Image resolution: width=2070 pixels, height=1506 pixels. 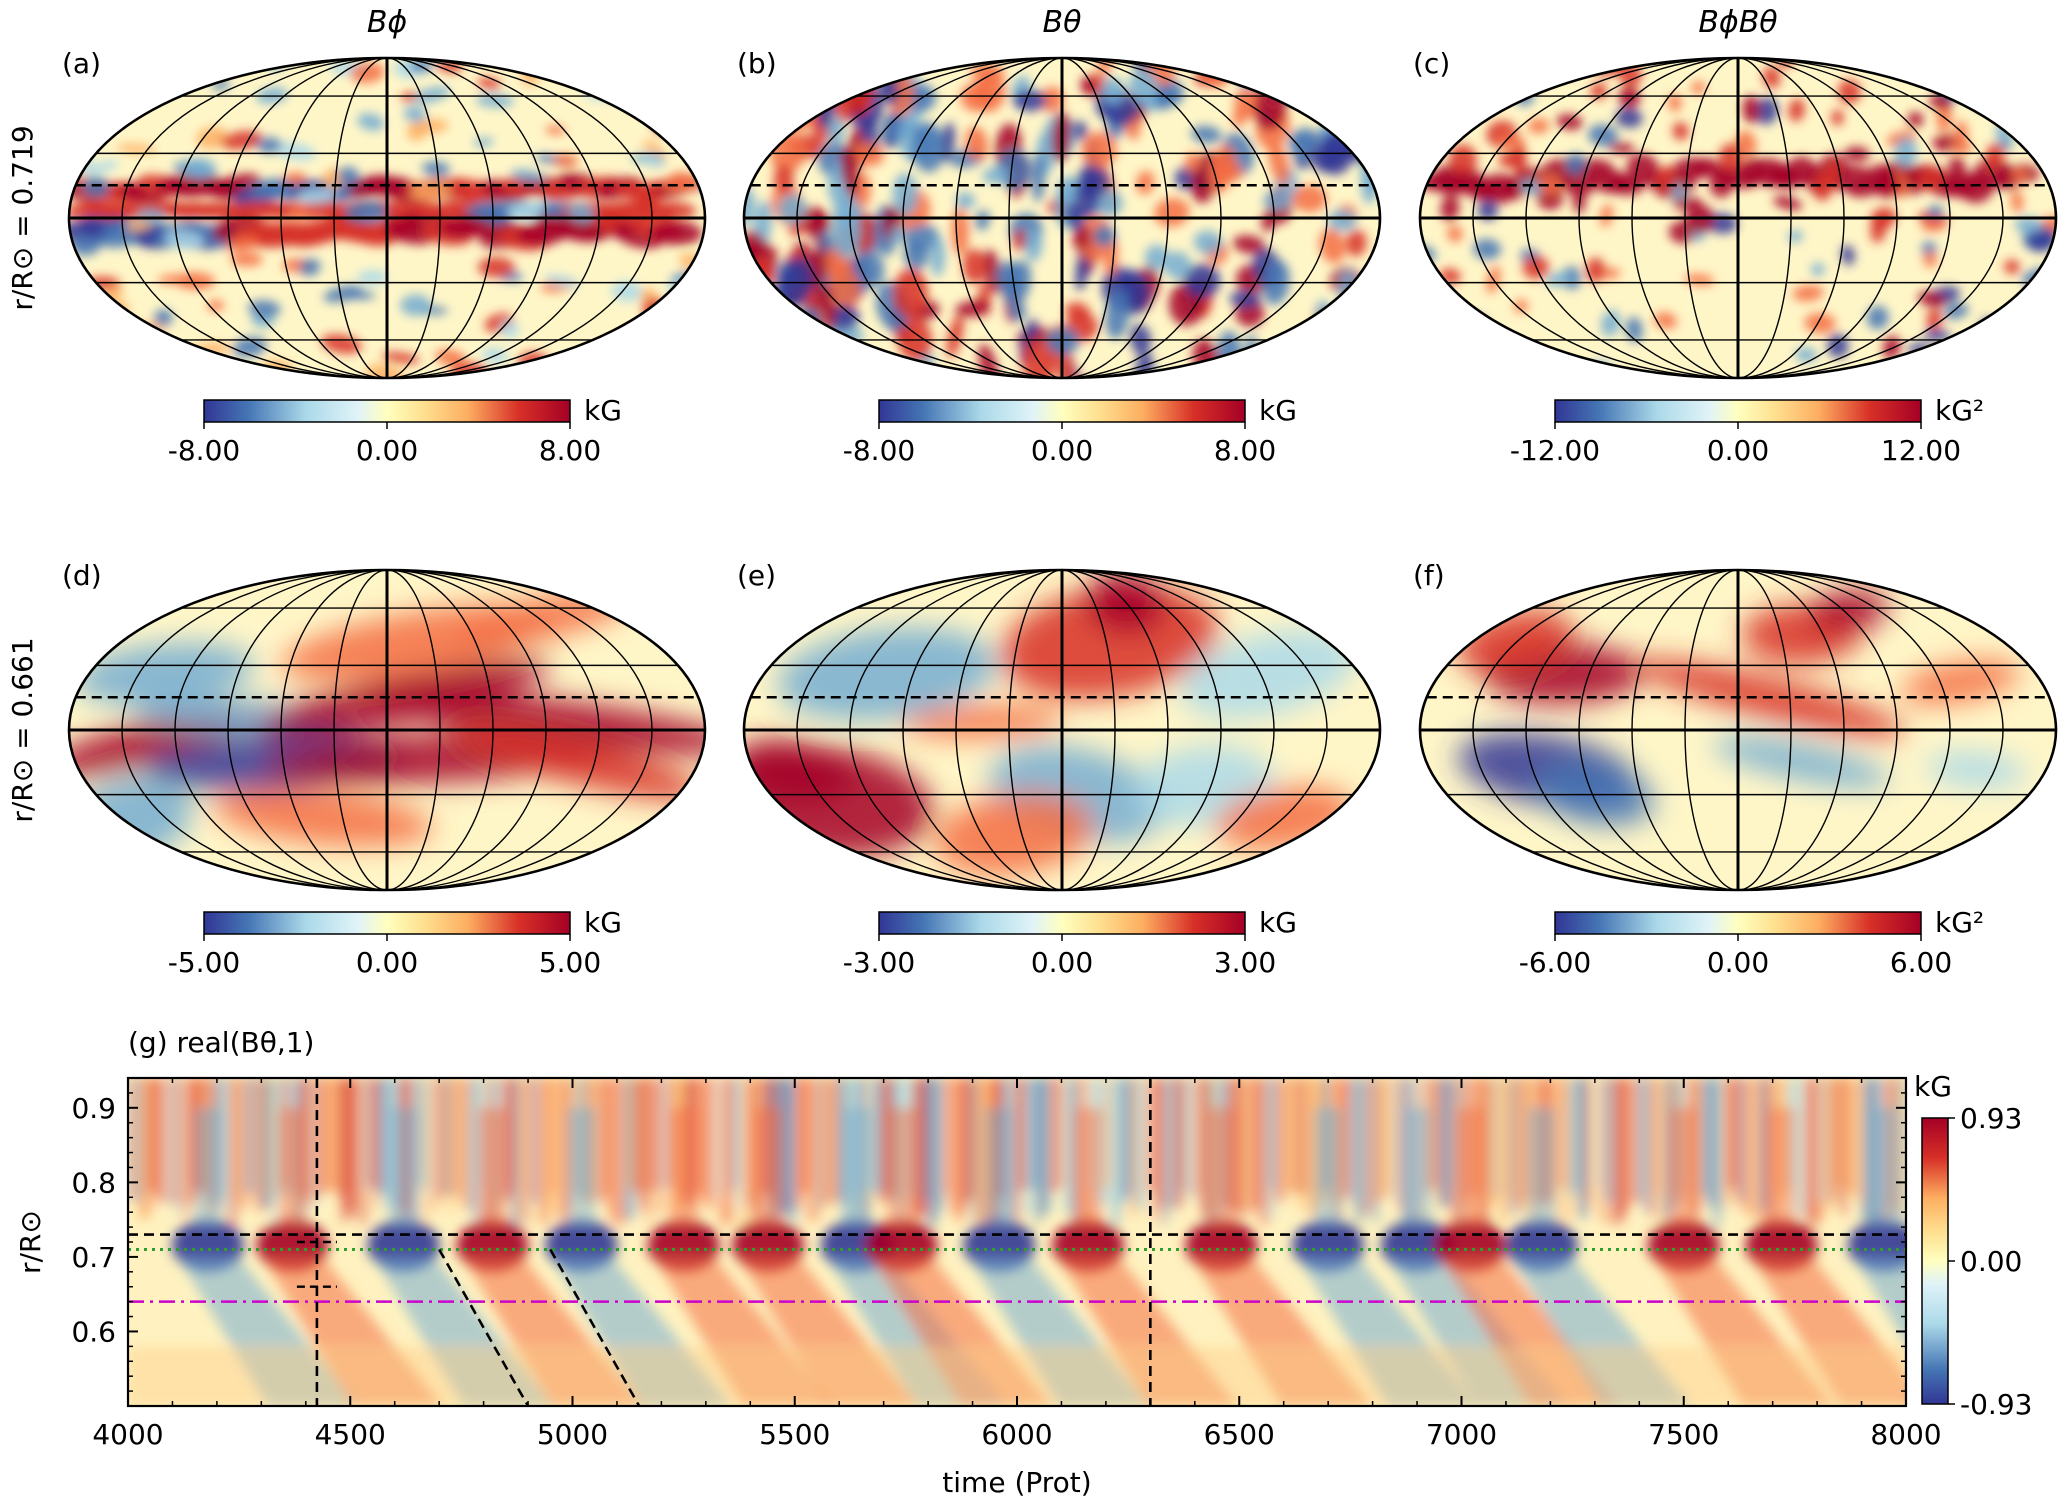 I want to click on map-panel-d: (d) -5.00 0.00 5.00 kG, so click(x=384, y=769).